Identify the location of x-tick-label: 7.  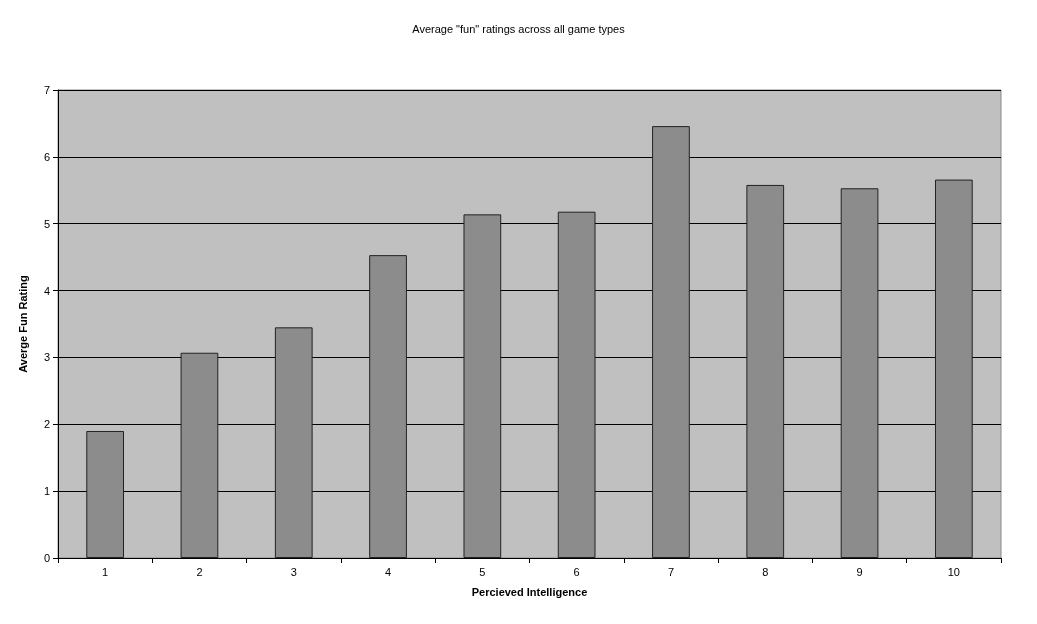
(671, 571).